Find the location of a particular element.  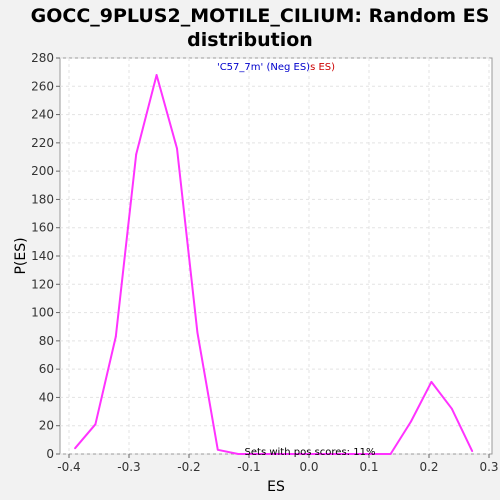

y-axis-label: P(ES) is located at coordinates (21, 255).